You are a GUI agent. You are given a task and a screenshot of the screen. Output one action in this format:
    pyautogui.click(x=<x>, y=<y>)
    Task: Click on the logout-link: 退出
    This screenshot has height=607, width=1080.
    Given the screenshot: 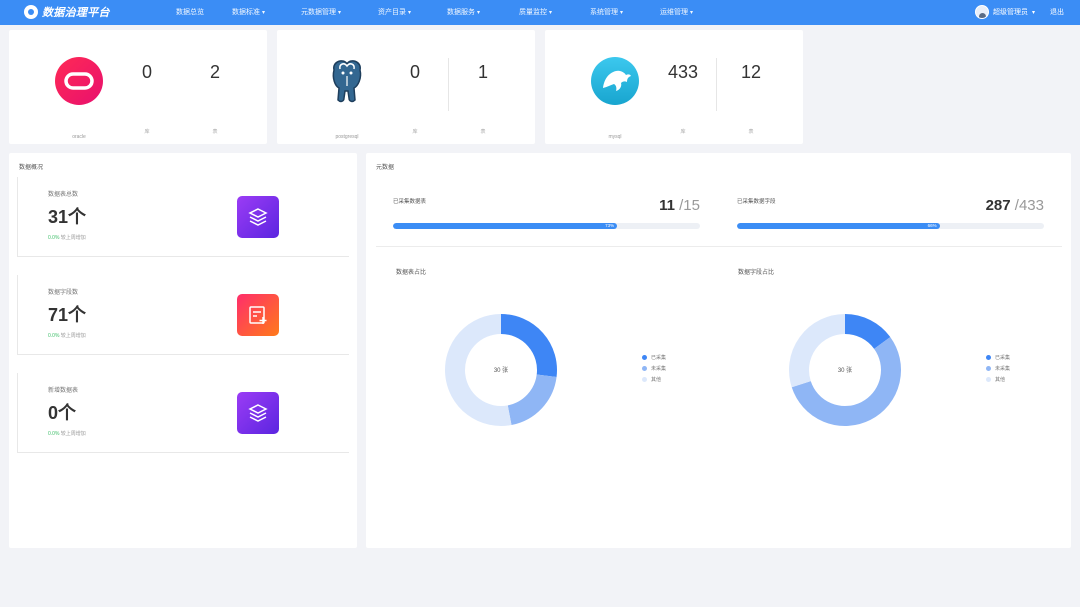 What is the action you would take?
    pyautogui.click(x=1057, y=12)
    